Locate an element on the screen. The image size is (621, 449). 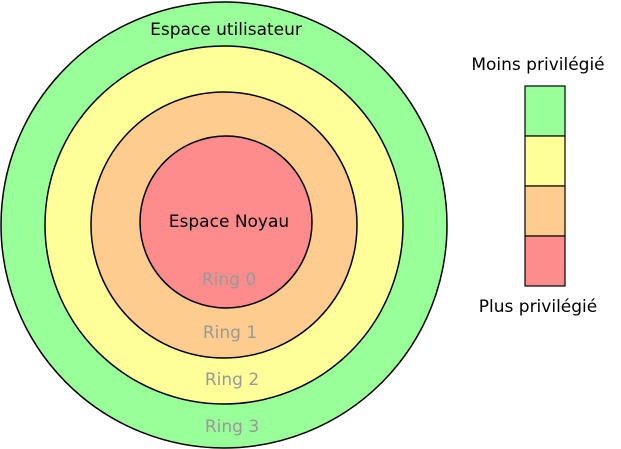
legend-top-label: Moins privilégié is located at coordinates (537, 65).